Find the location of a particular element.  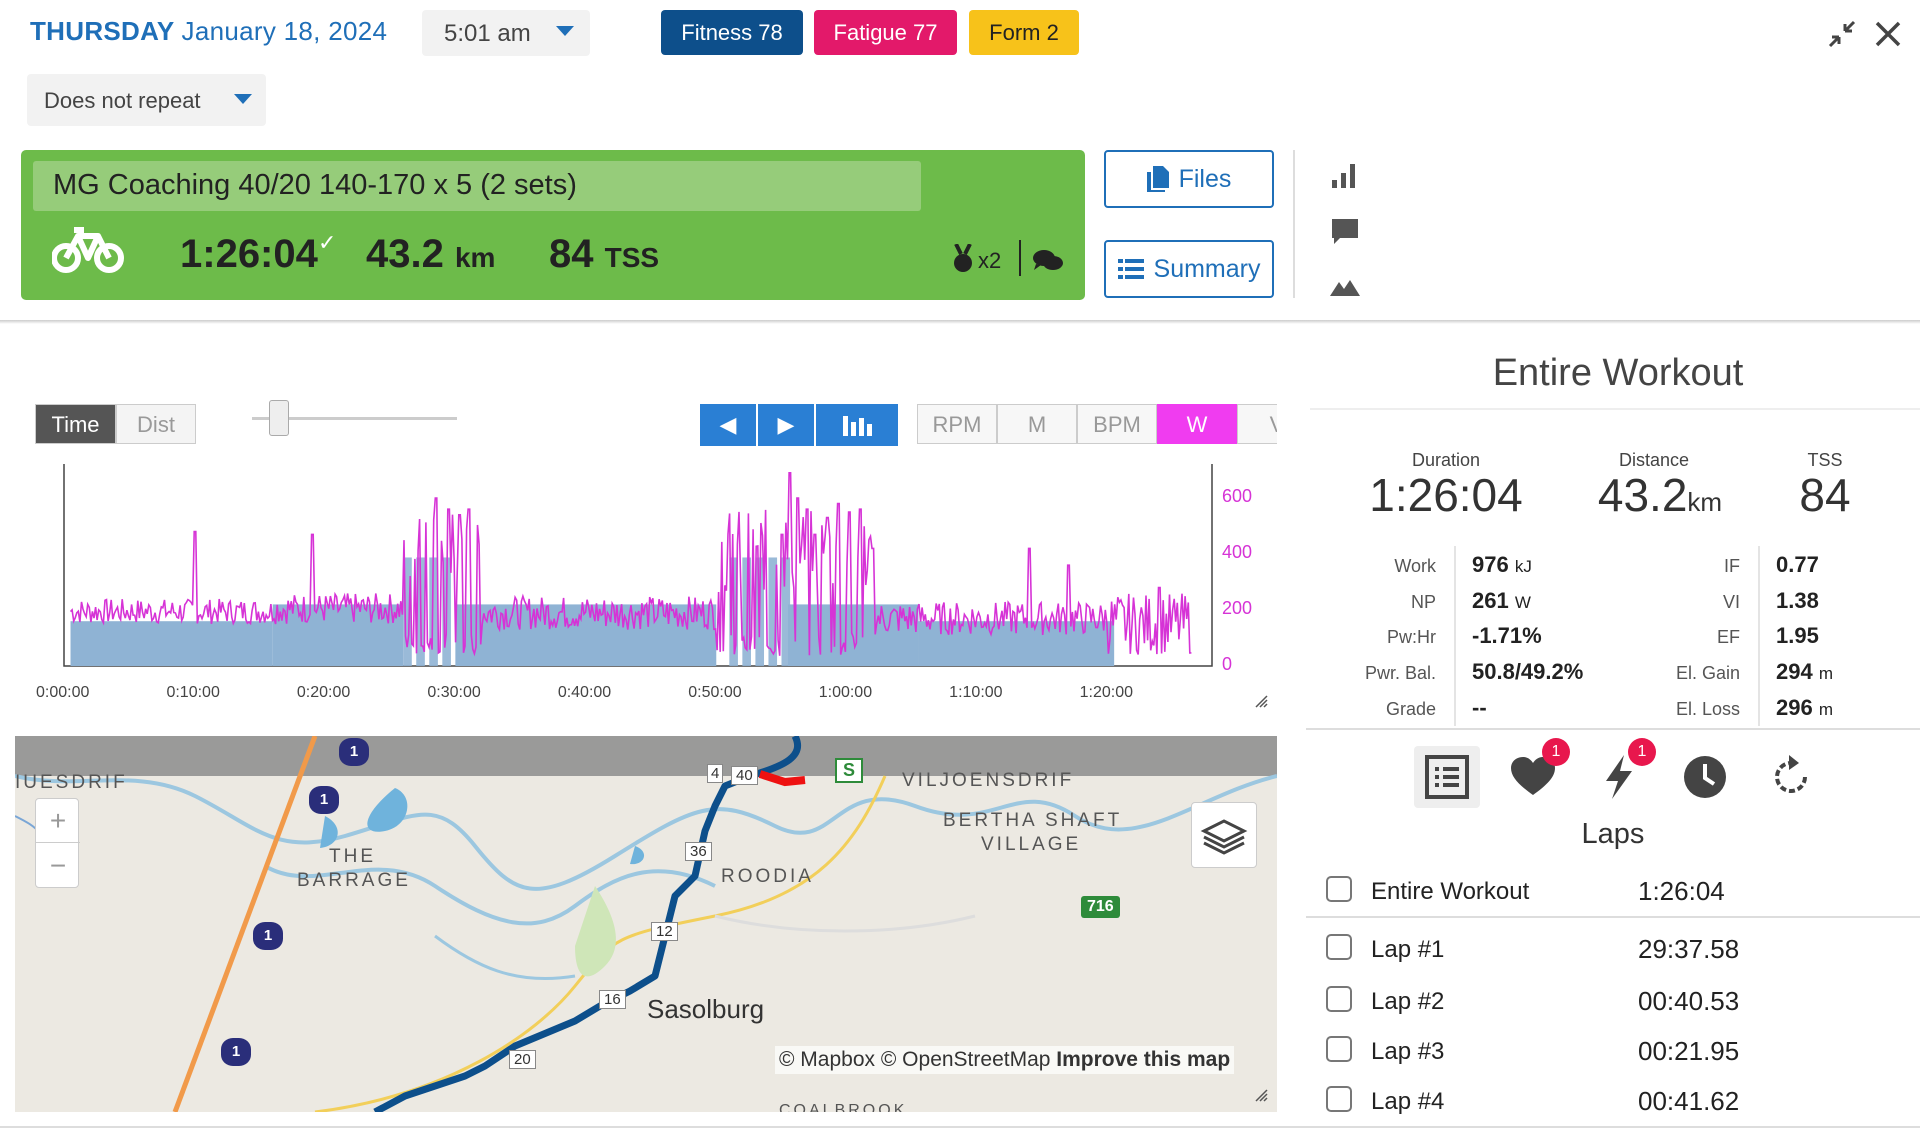

x-tick-label: 0:00:00 is located at coordinates (63, 692).